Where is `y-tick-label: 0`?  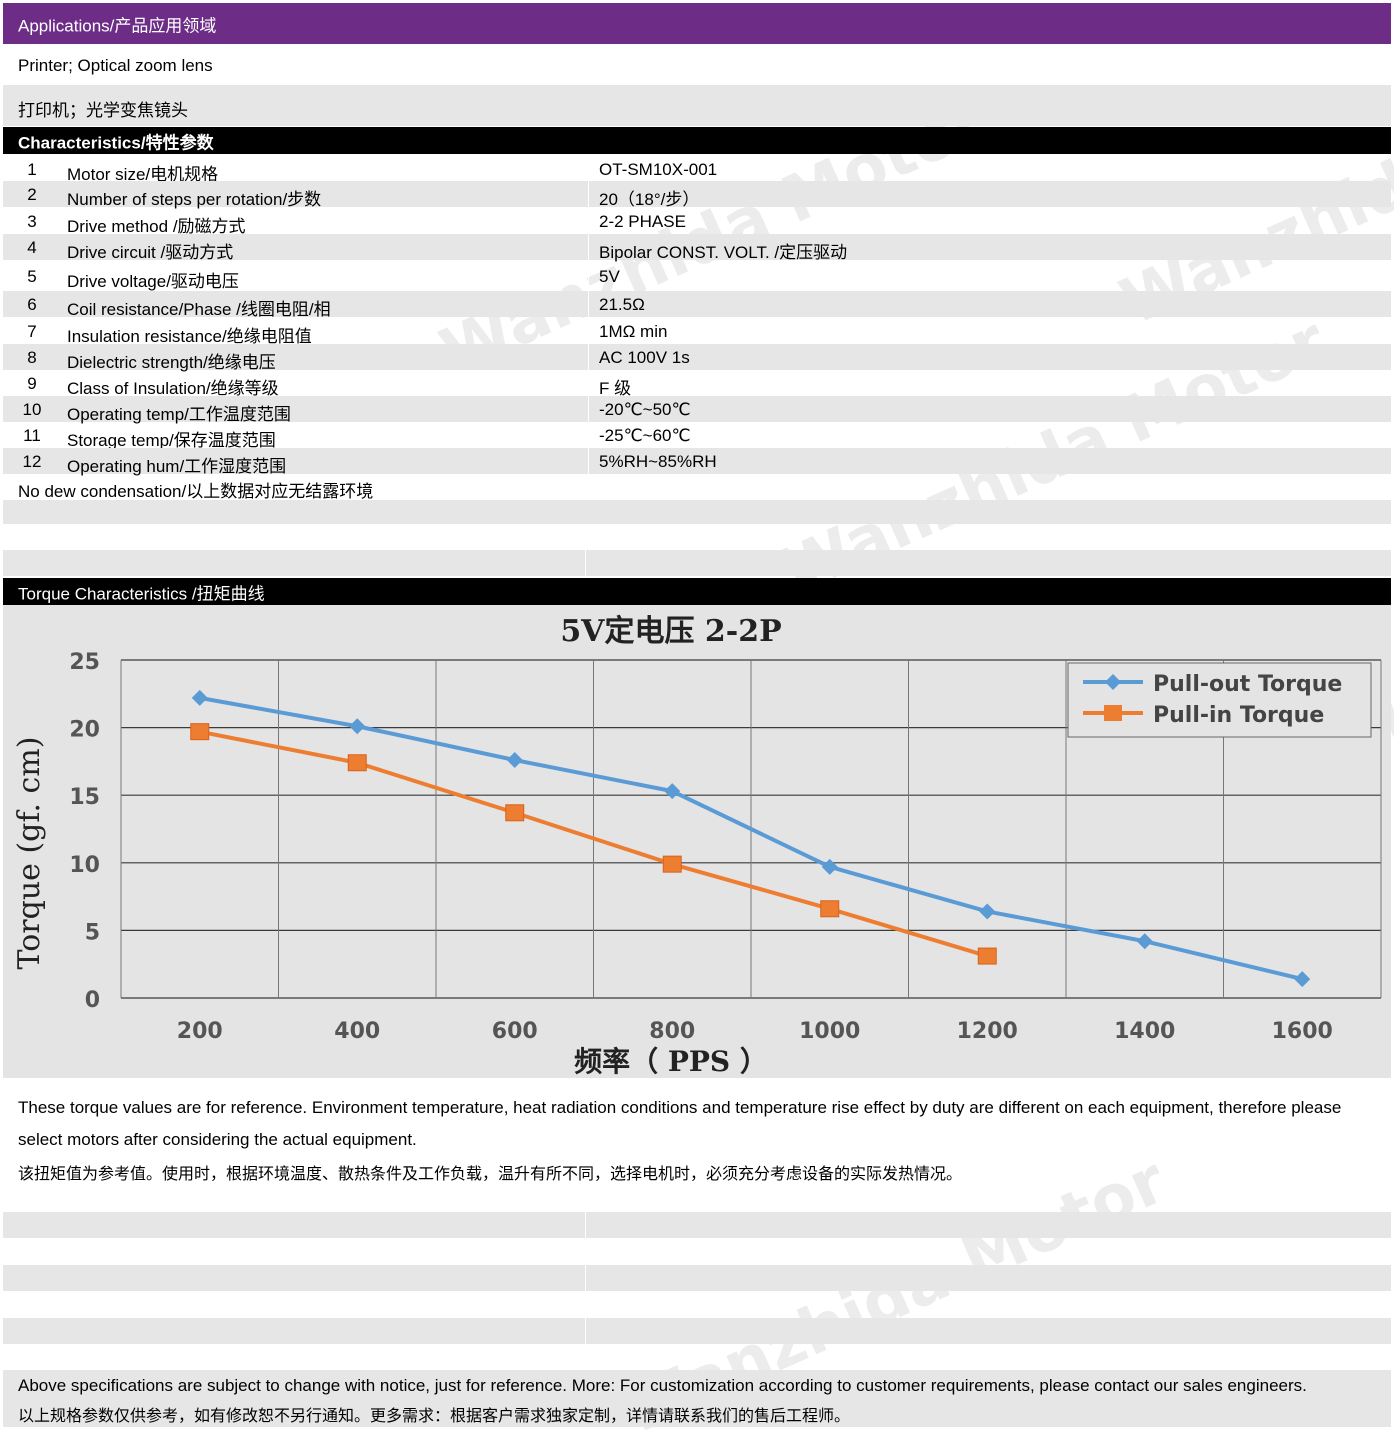
y-tick-label: 0 is located at coordinates (92, 1000).